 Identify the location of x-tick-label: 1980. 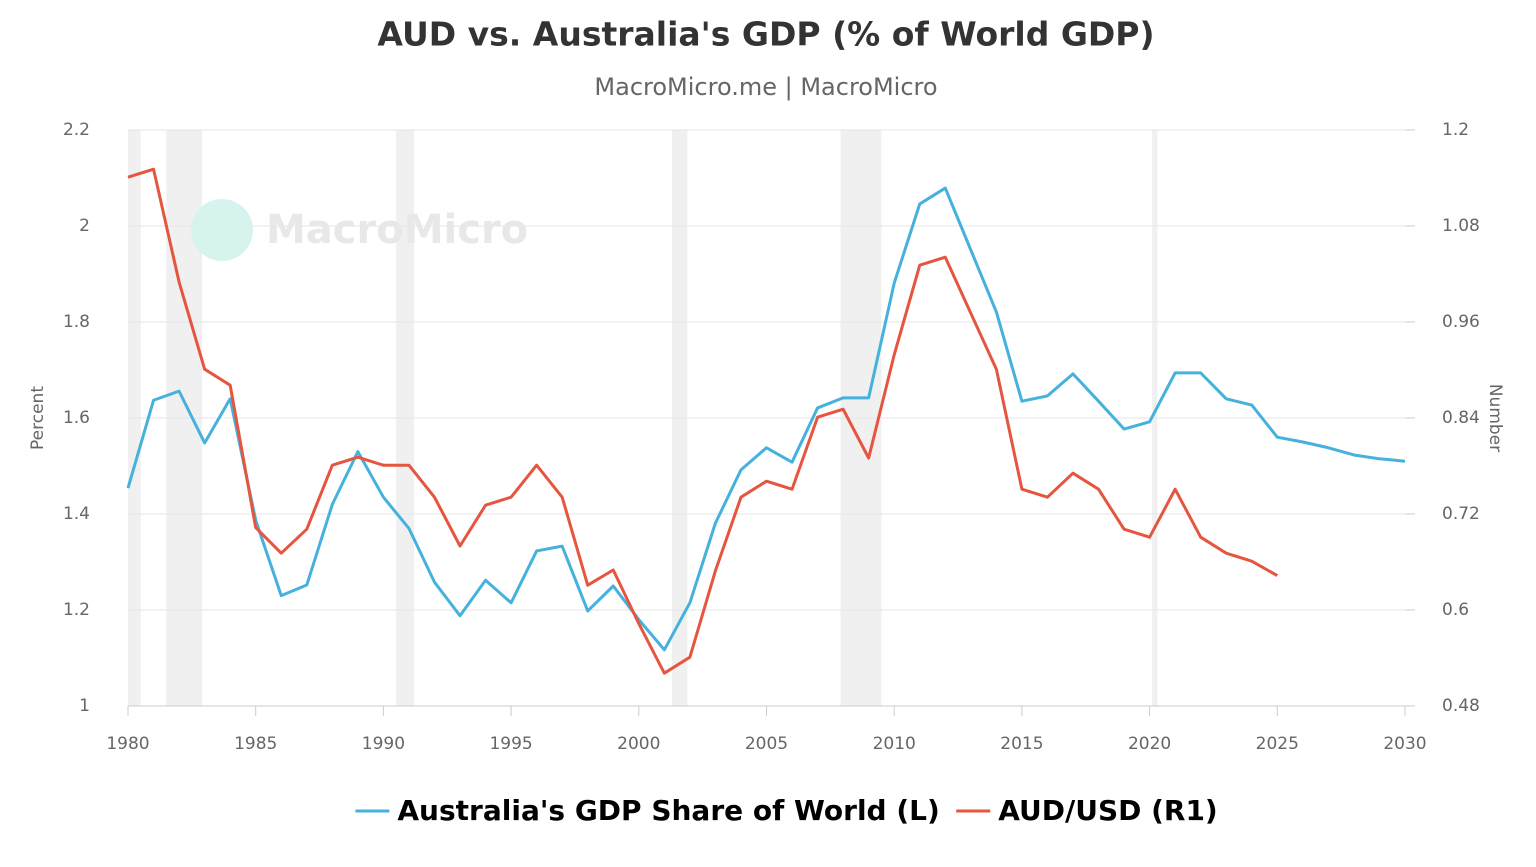
(127, 744).